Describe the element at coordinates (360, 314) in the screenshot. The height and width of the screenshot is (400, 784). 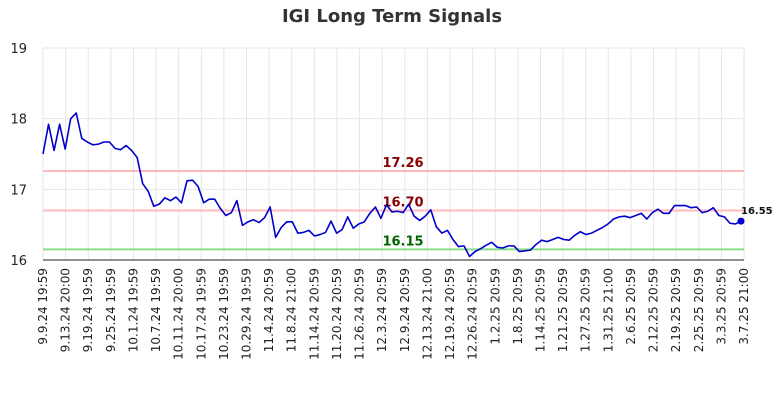
I see `x-tick-label: 11.26.24 20:59` at that location.